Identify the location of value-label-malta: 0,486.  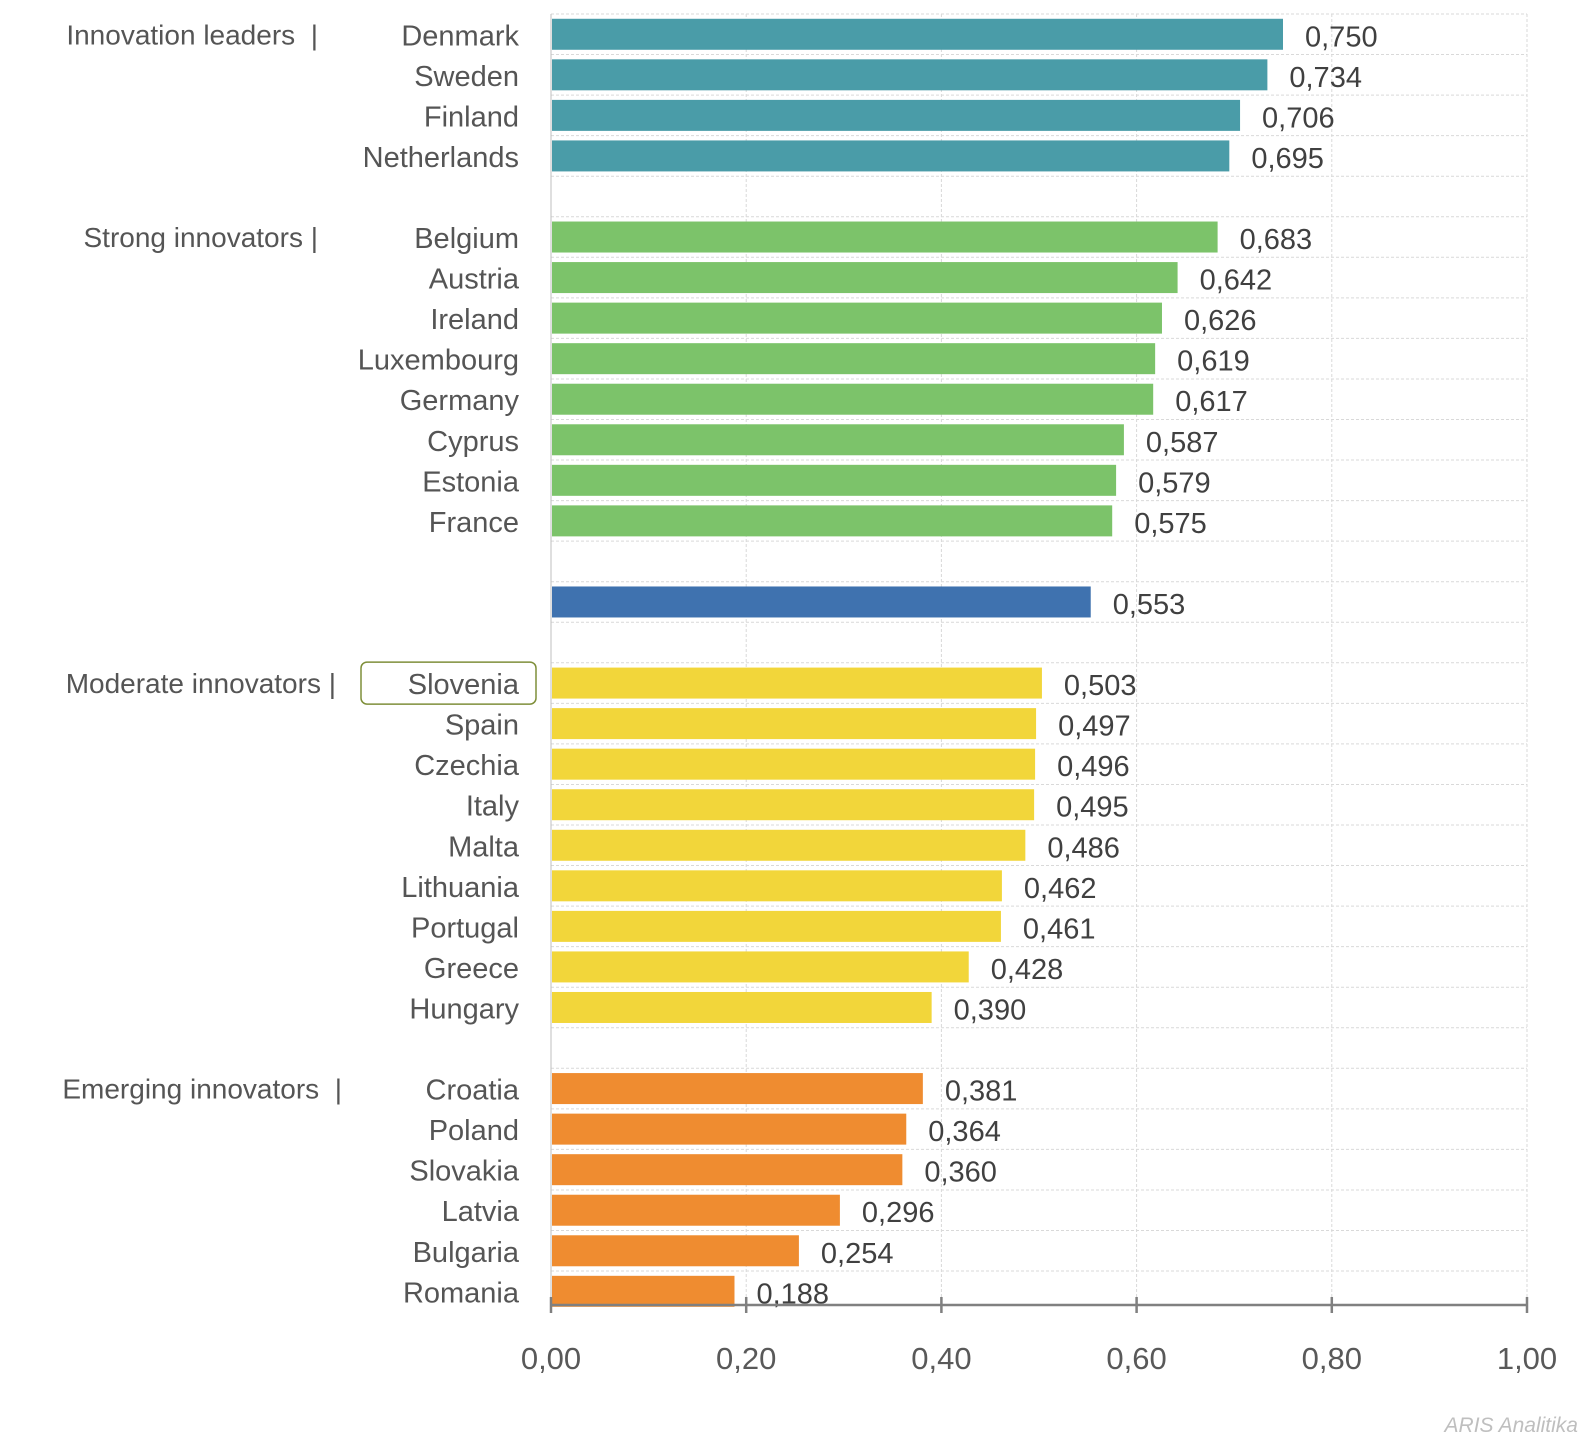
(1083, 848).